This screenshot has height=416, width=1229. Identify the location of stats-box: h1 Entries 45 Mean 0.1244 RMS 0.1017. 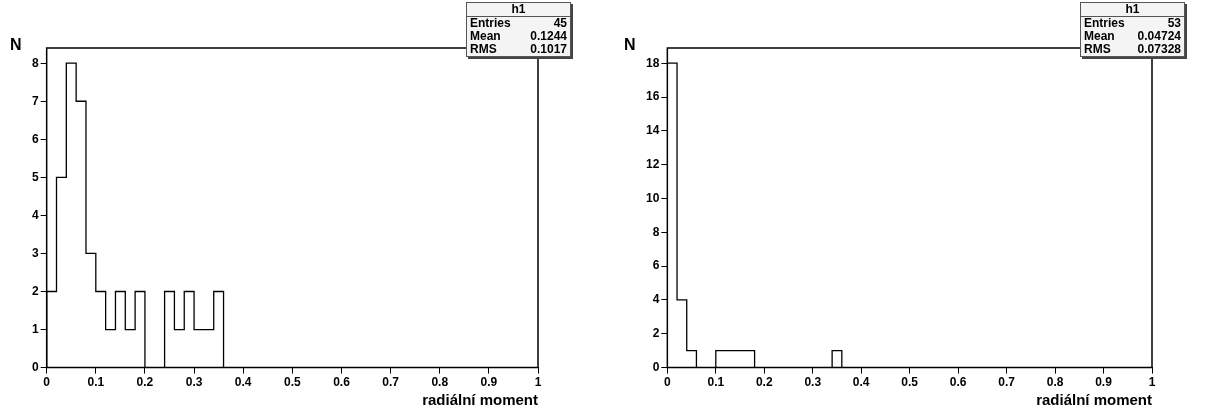
(518, 29).